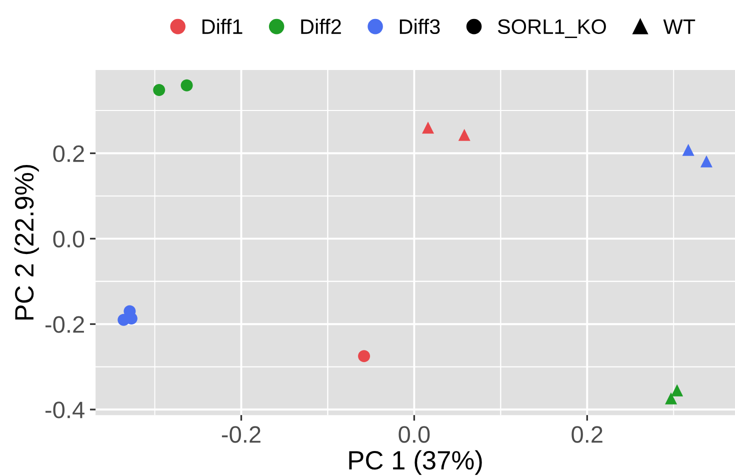 Image resolution: width=735 pixels, height=476 pixels. What do you see at coordinates (68, 239) in the screenshot?
I see `y-tick-label: 0.0` at bounding box center [68, 239].